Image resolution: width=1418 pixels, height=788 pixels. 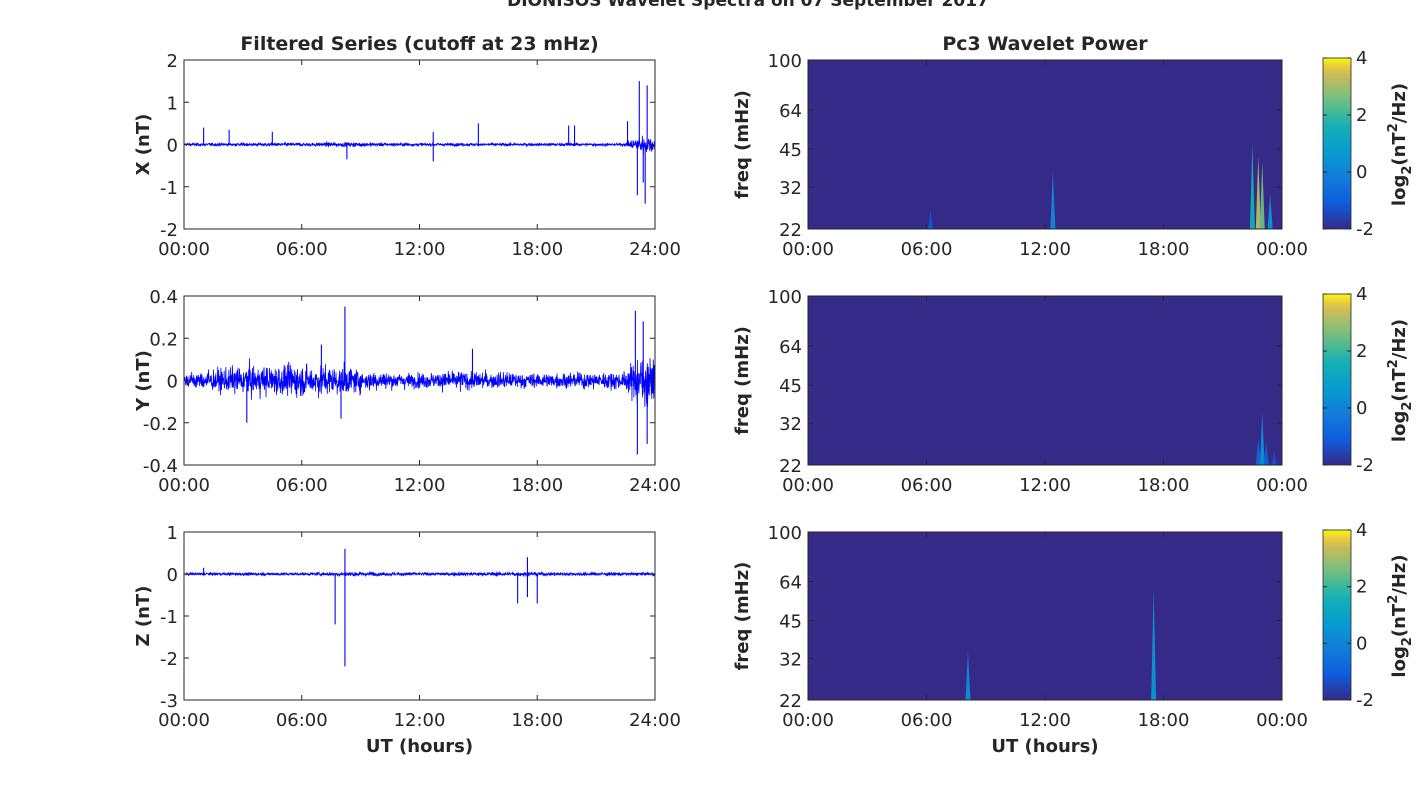 What do you see at coordinates (169, 701) in the screenshot?
I see `y-tick-label: -3` at bounding box center [169, 701].